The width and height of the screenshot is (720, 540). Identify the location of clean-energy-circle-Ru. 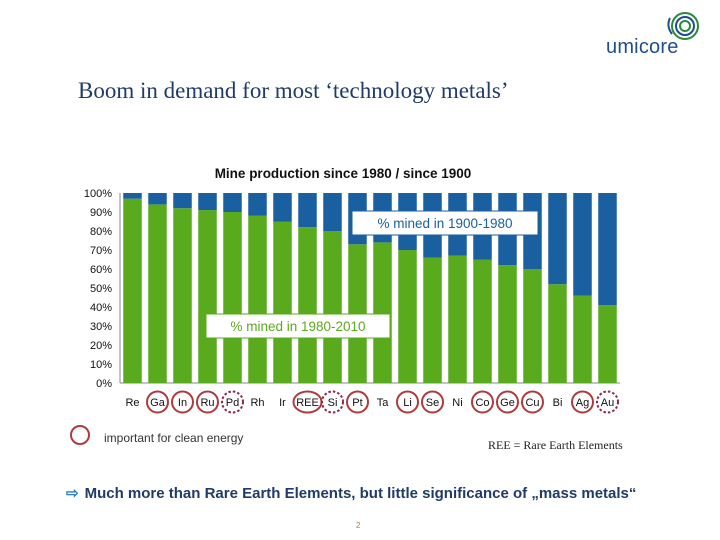
(207, 402).